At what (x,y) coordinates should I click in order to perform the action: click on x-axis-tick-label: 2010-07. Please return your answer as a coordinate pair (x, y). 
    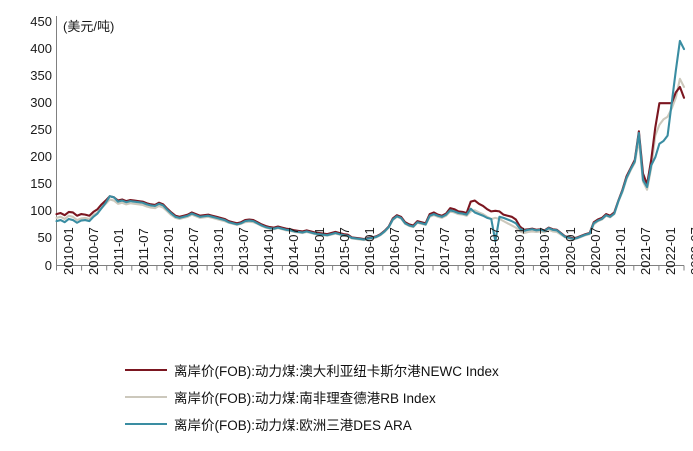
    Looking at the image, I should click on (93, 250).